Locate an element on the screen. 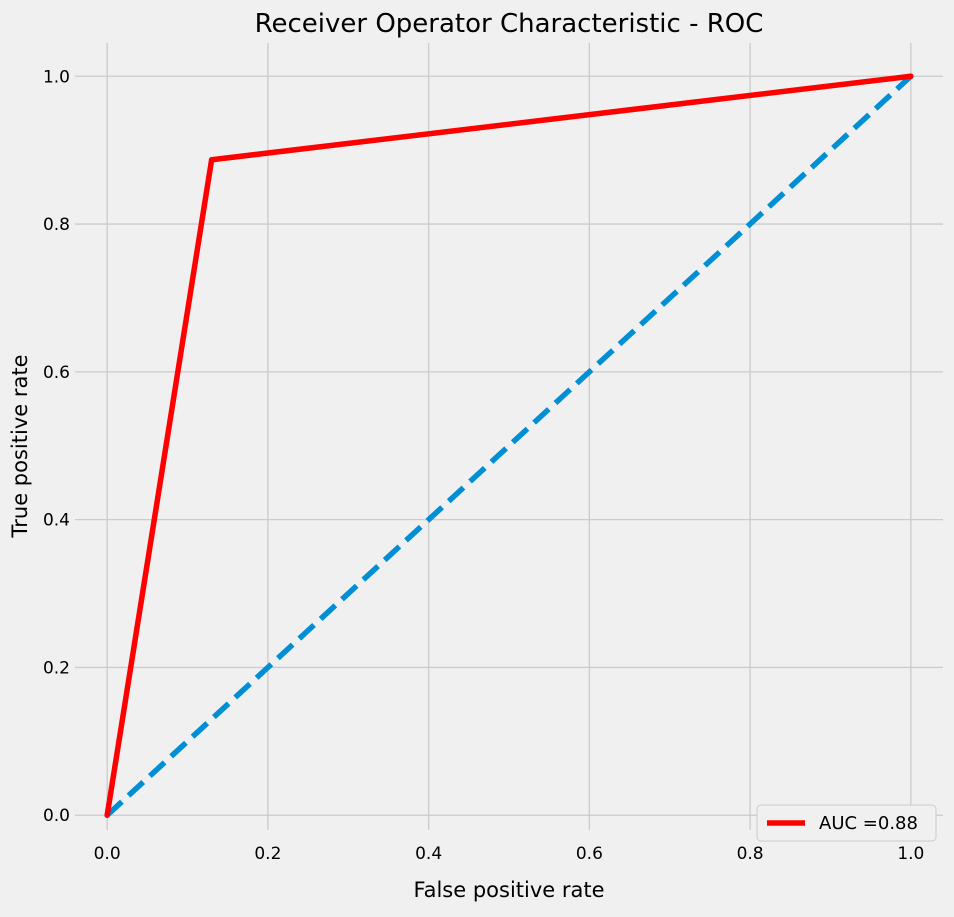  y-tick-label: 0.0 is located at coordinates (56, 816).